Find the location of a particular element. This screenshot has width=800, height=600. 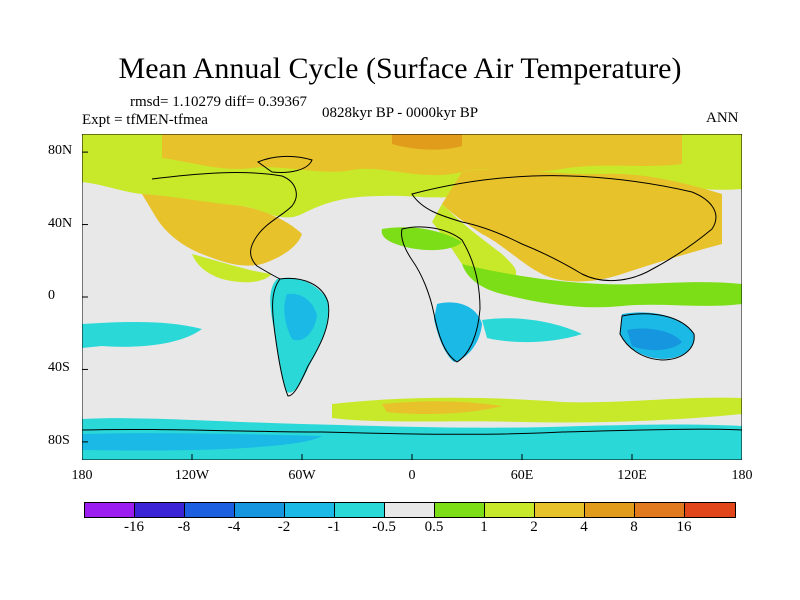

colorbar-label: -16 is located at coordinates (134, 527).